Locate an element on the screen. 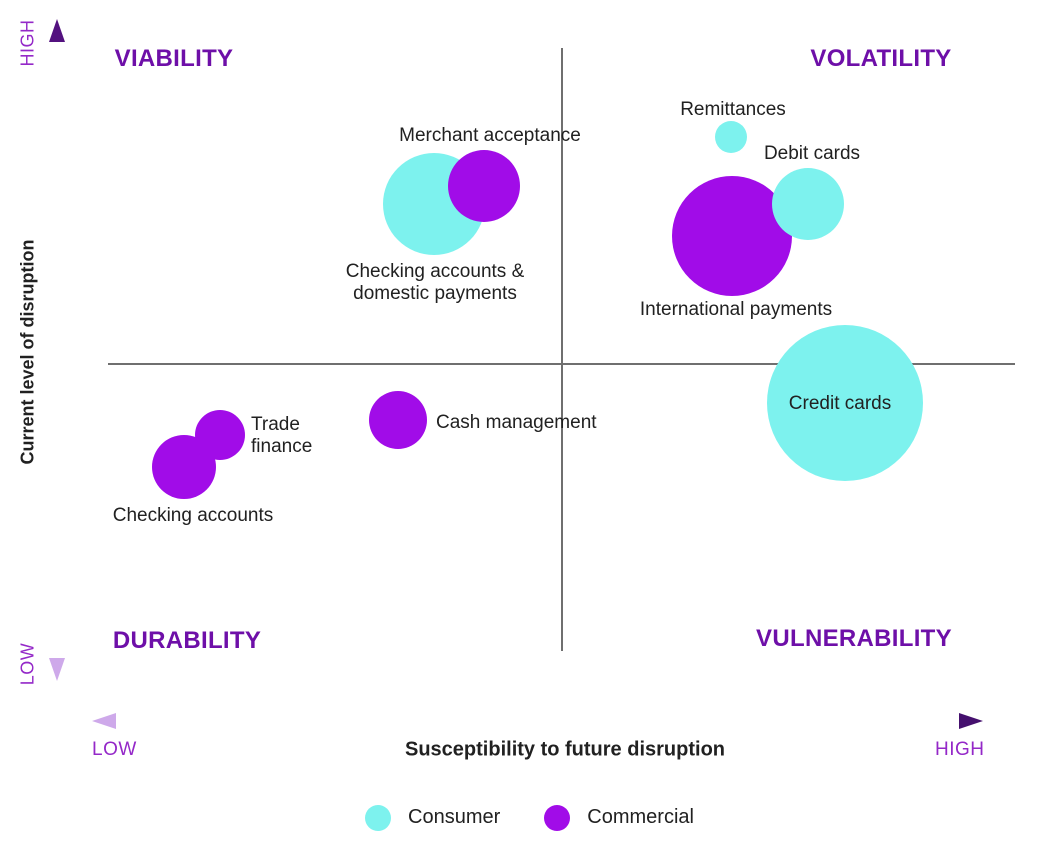 Image resolution: width=1059 pixels, height=843 pixels. legend: Consumer Commercial is located at coordinates (529, 817).